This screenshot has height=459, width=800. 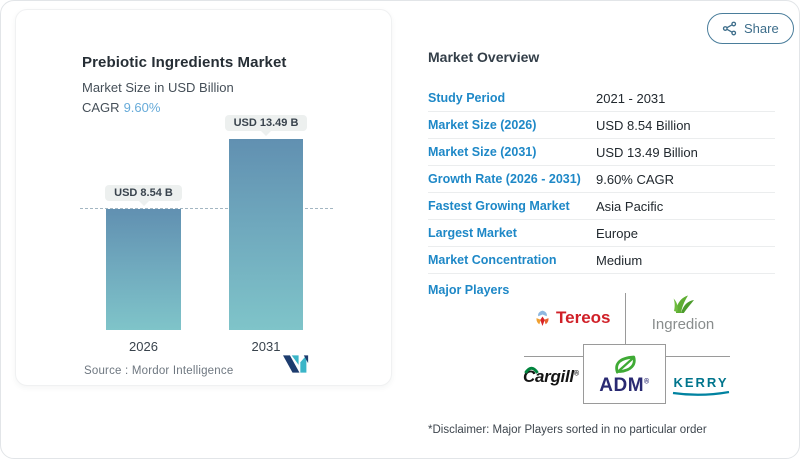 I want to click on kerry-underline-swoosh, so click(x=701, y=393).